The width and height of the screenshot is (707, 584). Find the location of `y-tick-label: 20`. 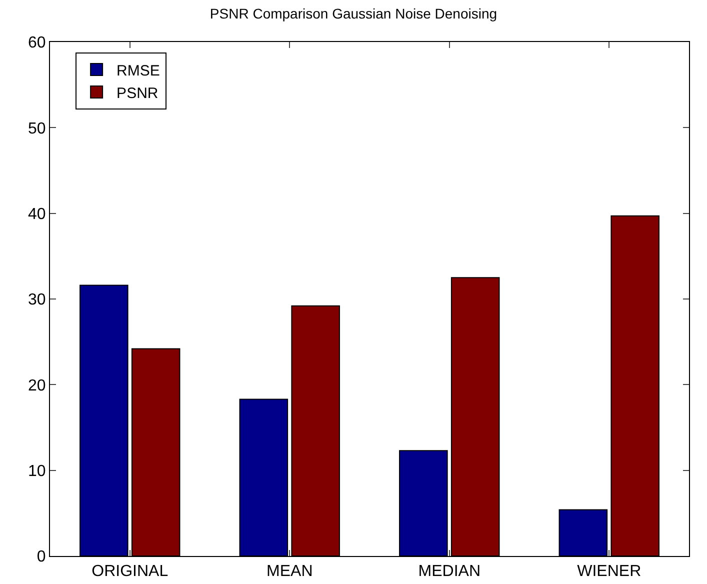

y-tick-label: 20 is located at coordinates (37, 385).